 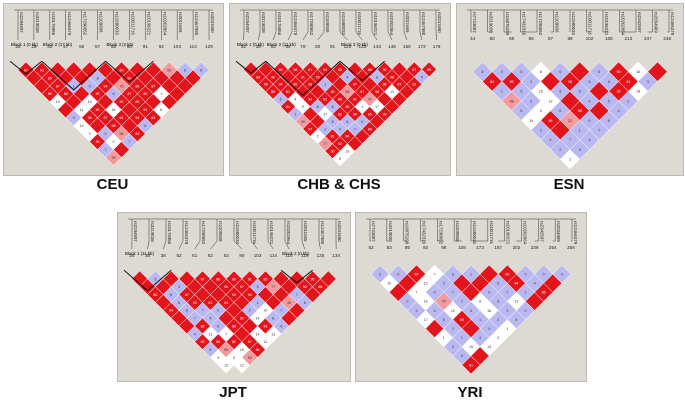 I want to click on snp-label: rs17290652, so click(x=203, y=233).